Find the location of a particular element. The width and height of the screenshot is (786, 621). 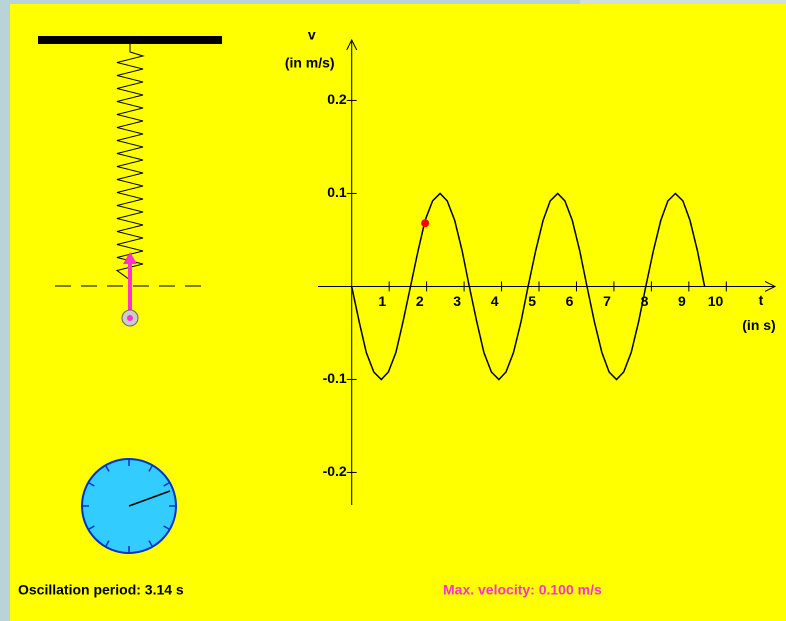

x-tick-label: 10 is located at coordinates (716, 301).